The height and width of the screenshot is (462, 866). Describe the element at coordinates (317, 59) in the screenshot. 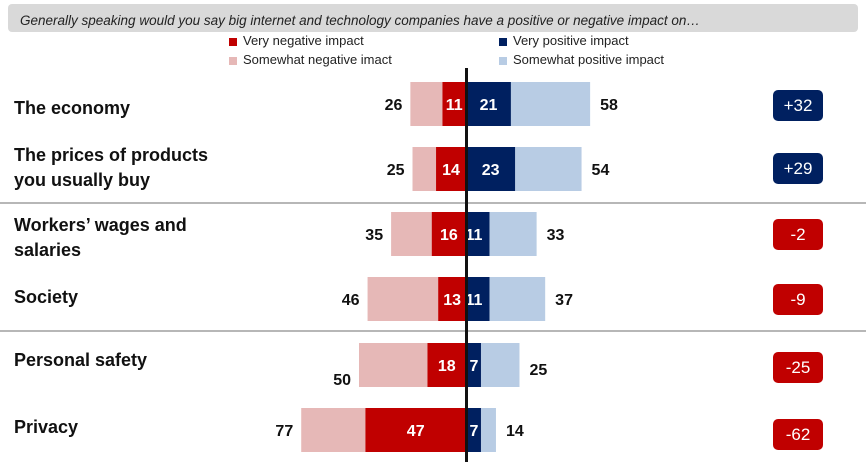

I see `legend-somewhat-negative: Somewhat negative imact` at that location.